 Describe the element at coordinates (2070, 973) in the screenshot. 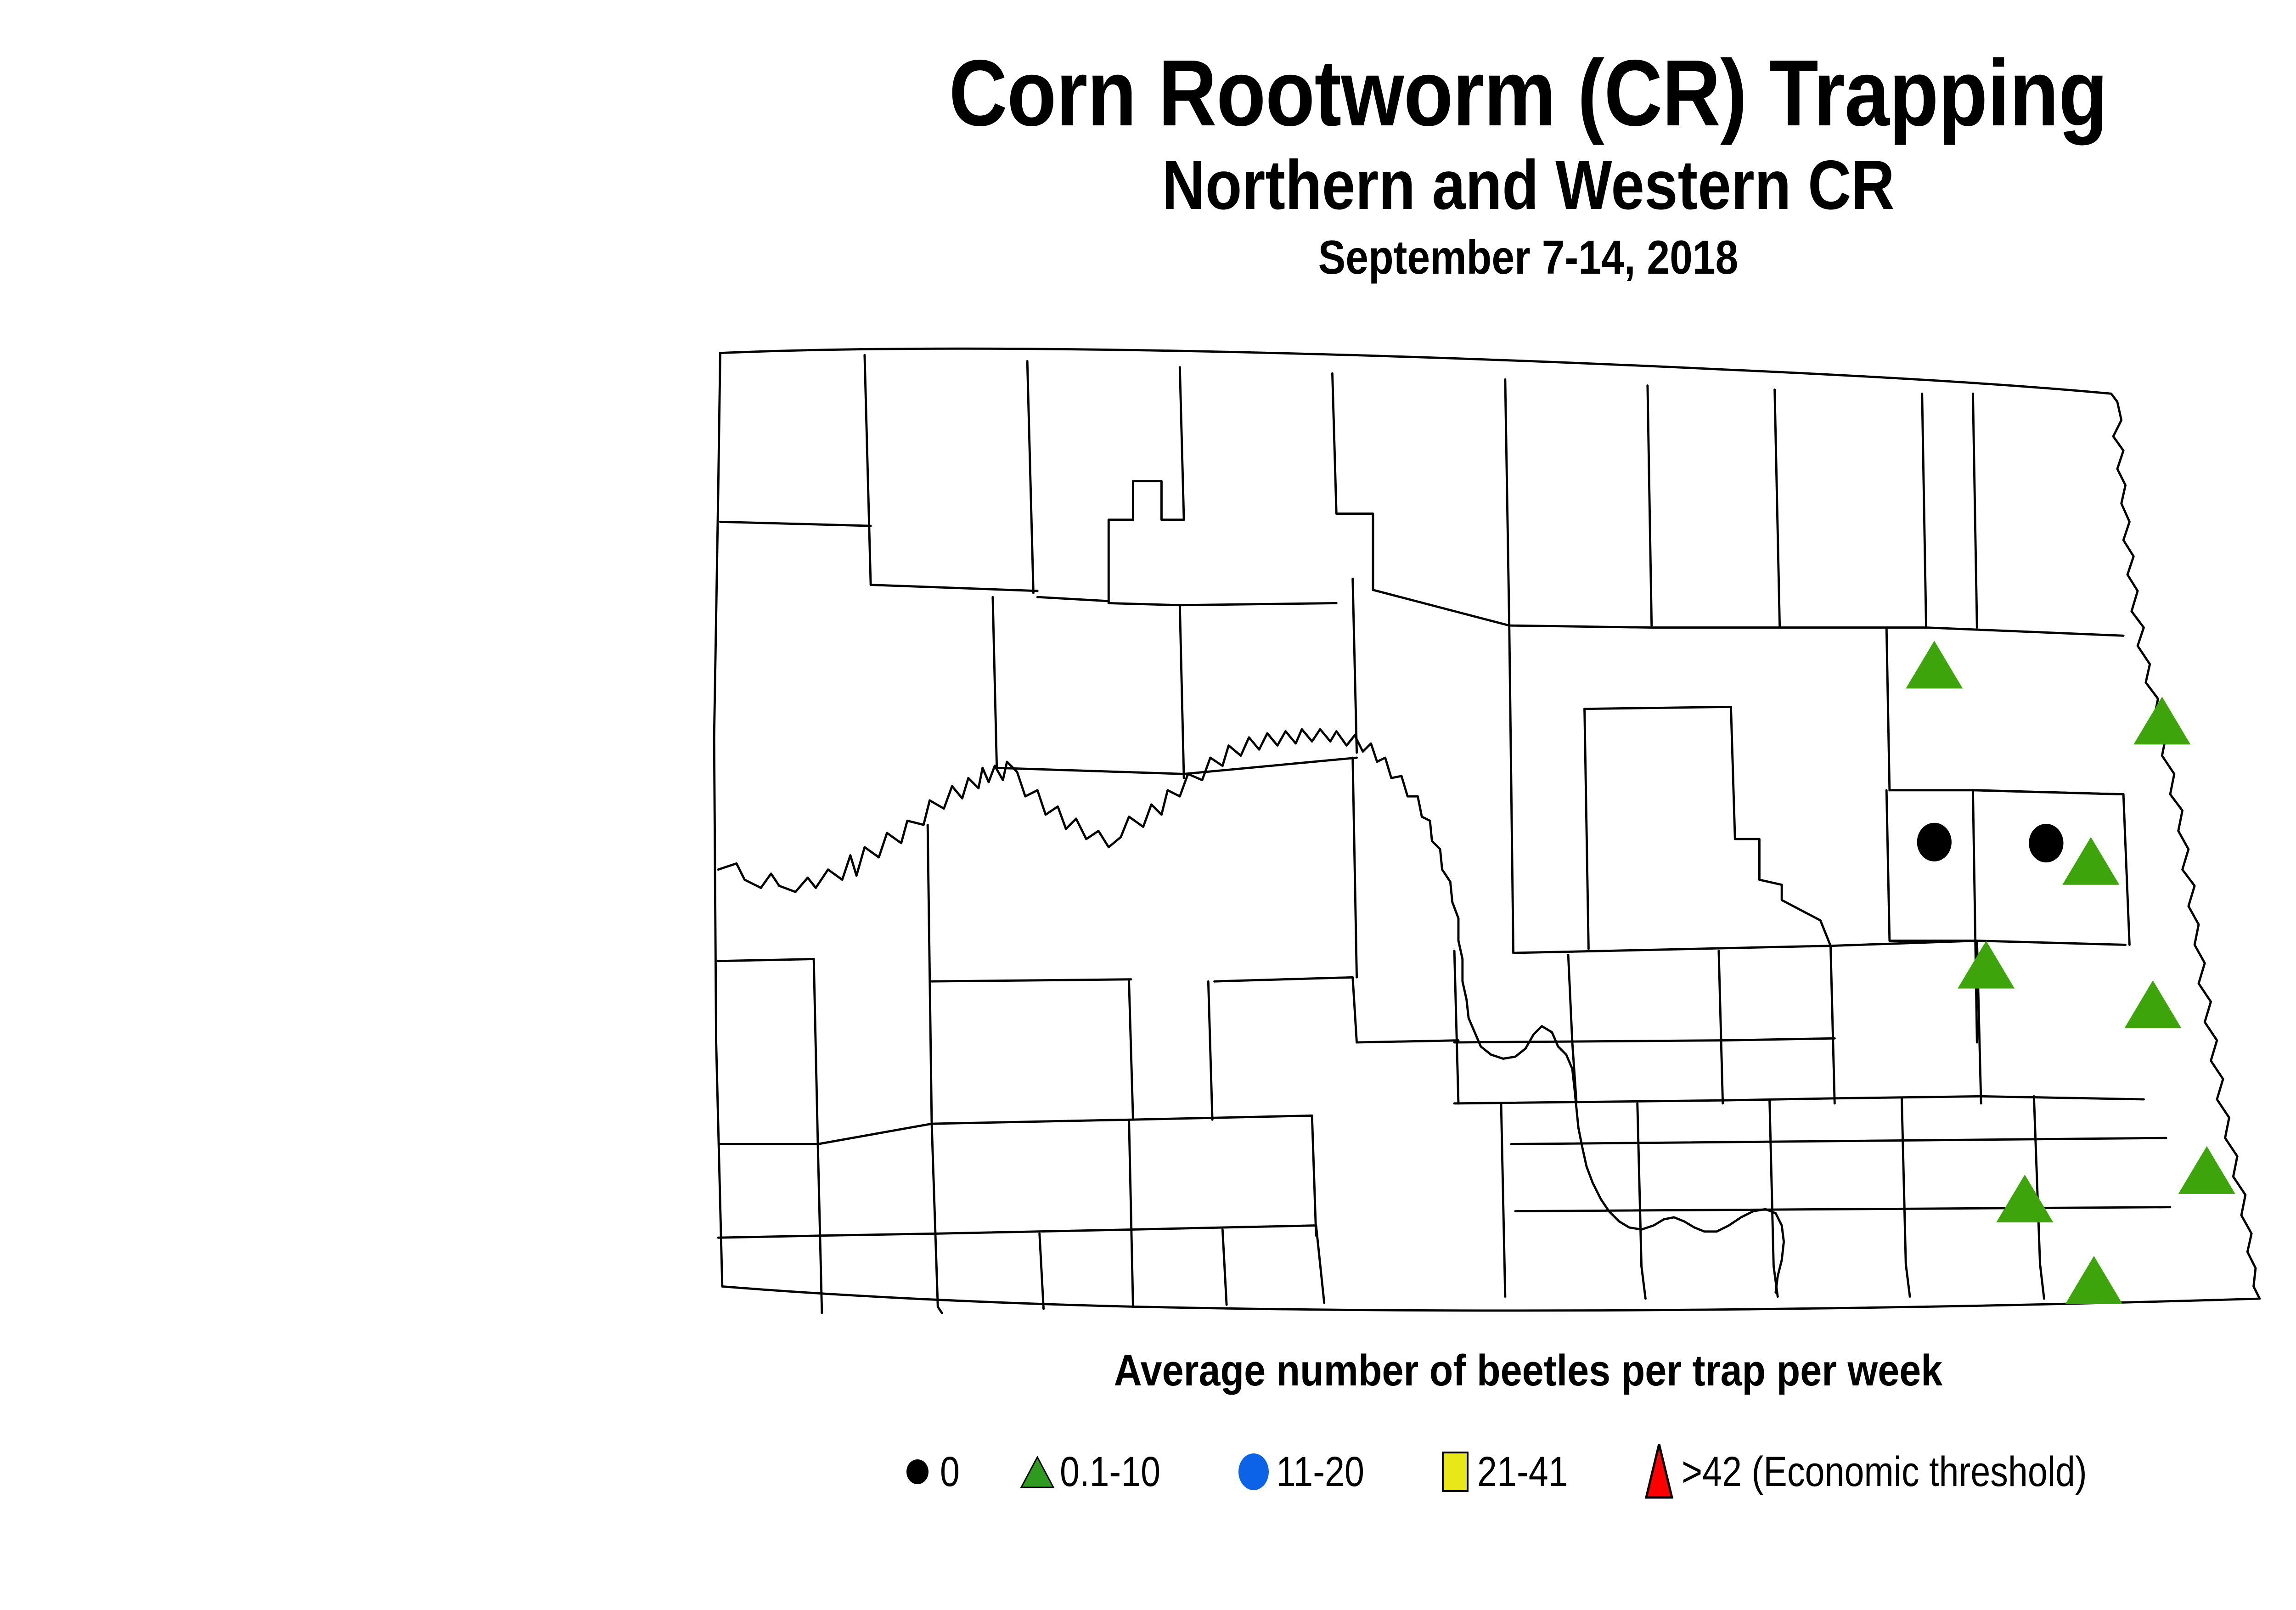

I see `trap-site-markers` at that location.